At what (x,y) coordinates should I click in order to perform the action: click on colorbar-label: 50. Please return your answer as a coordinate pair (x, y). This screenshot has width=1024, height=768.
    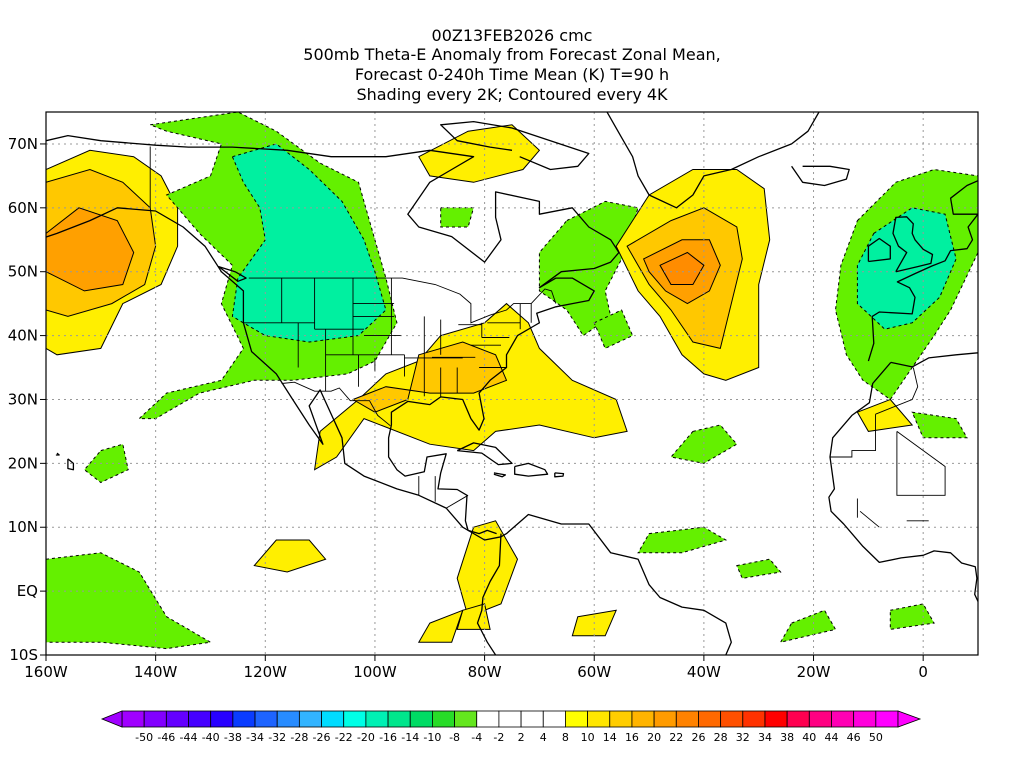
    Looking at the image, I should click on (876, 737).